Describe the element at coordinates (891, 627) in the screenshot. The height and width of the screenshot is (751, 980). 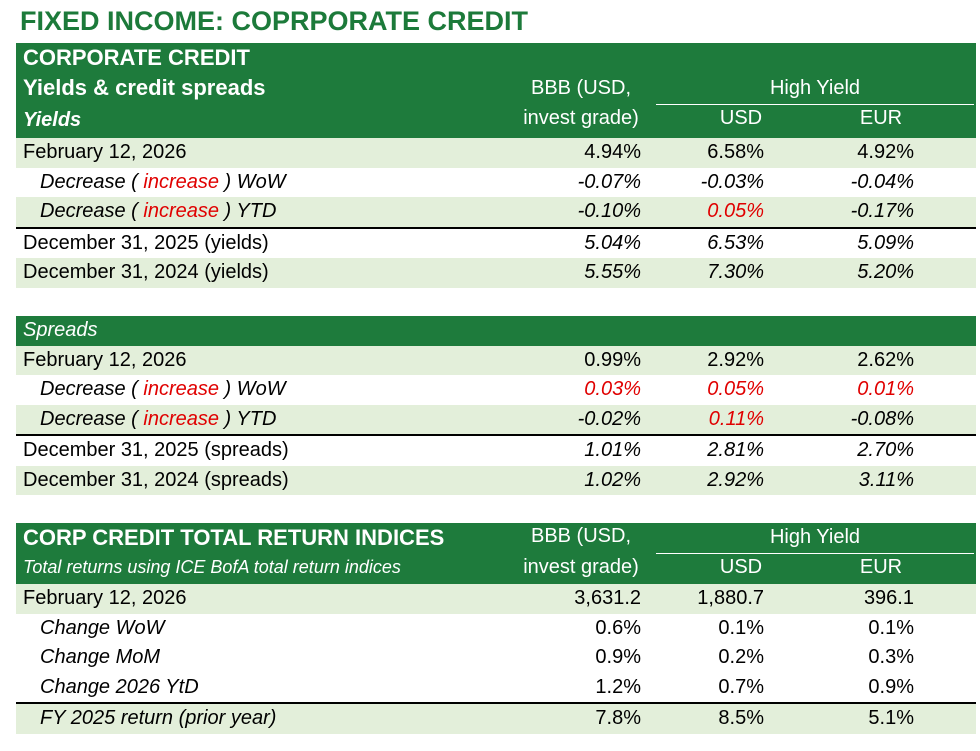
I see `eur-value: 0.1%` at that location.